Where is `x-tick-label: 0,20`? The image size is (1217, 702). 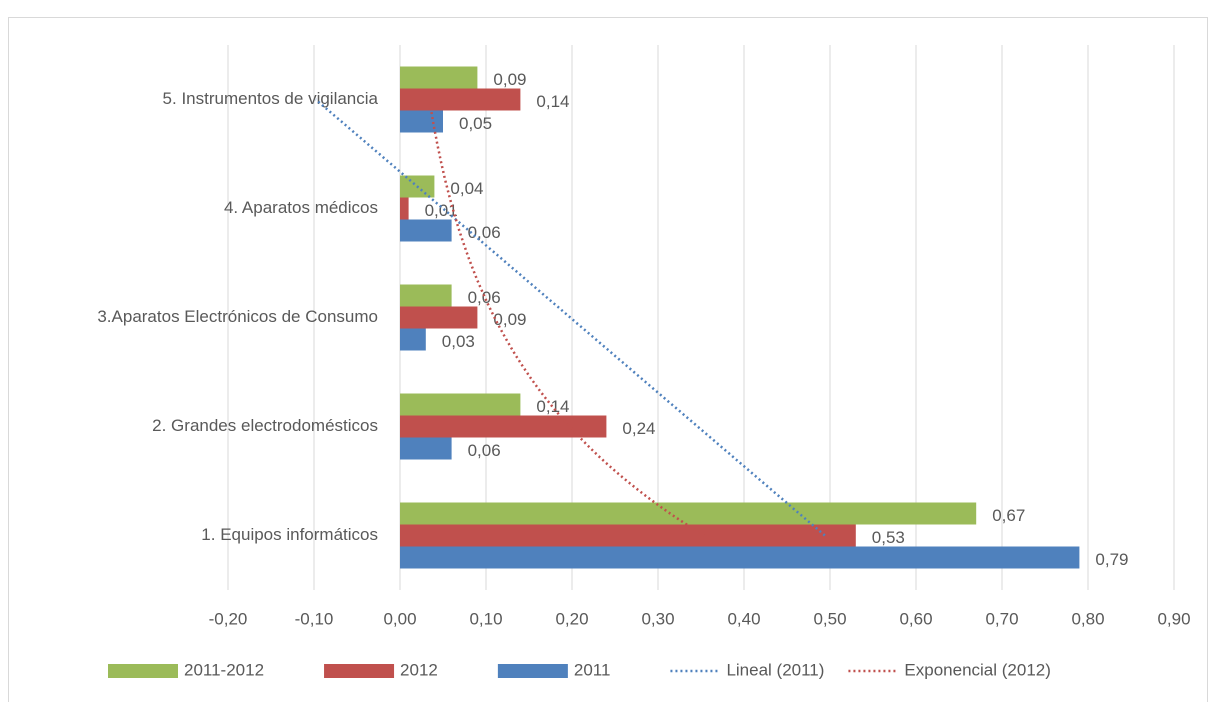
x-tick-label: 0,20 is located at coordinates (571, 618).